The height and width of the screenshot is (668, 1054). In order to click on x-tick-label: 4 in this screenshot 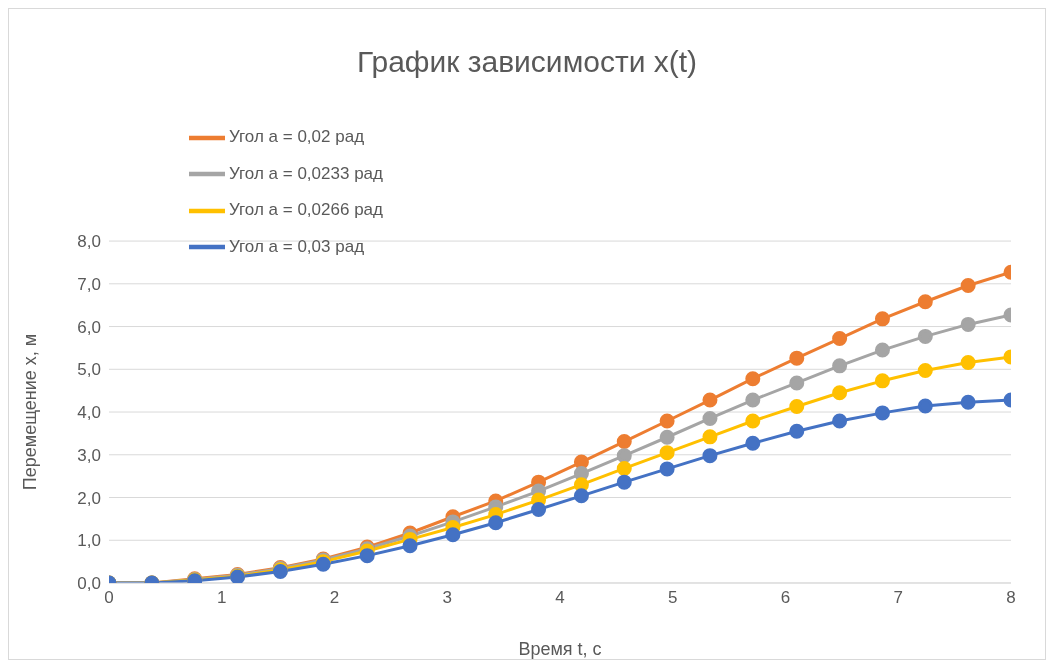, I will do `click(560, 598)`.